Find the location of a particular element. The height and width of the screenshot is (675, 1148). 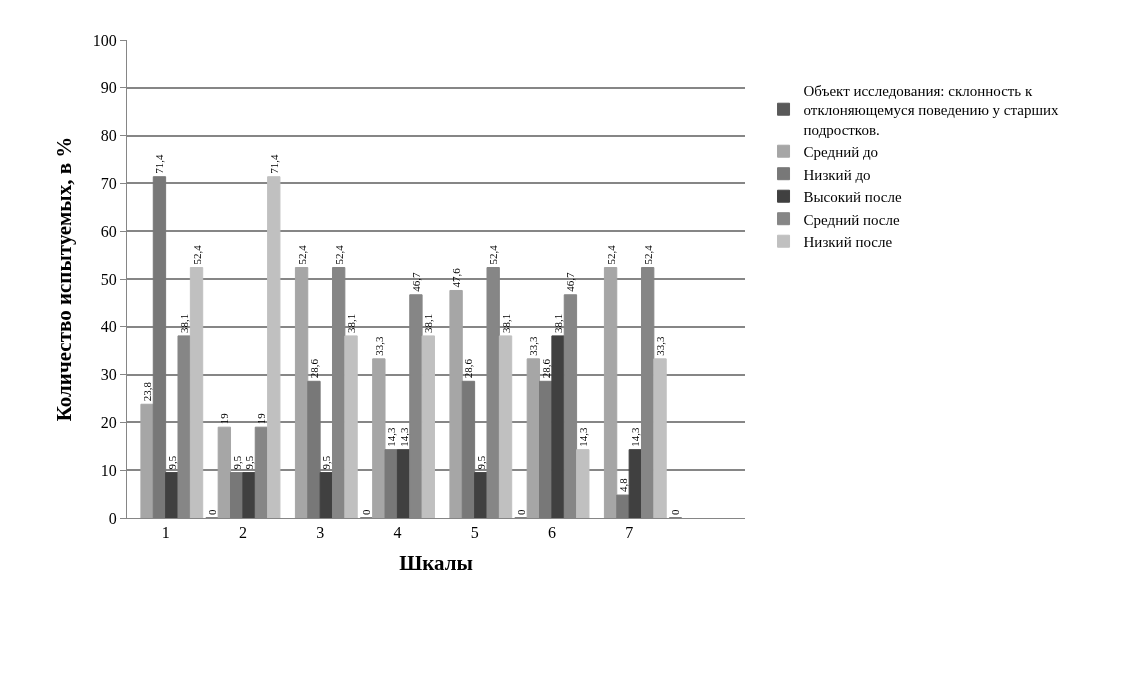

legend-label: Низкий до is located at coordinates (837, 174).